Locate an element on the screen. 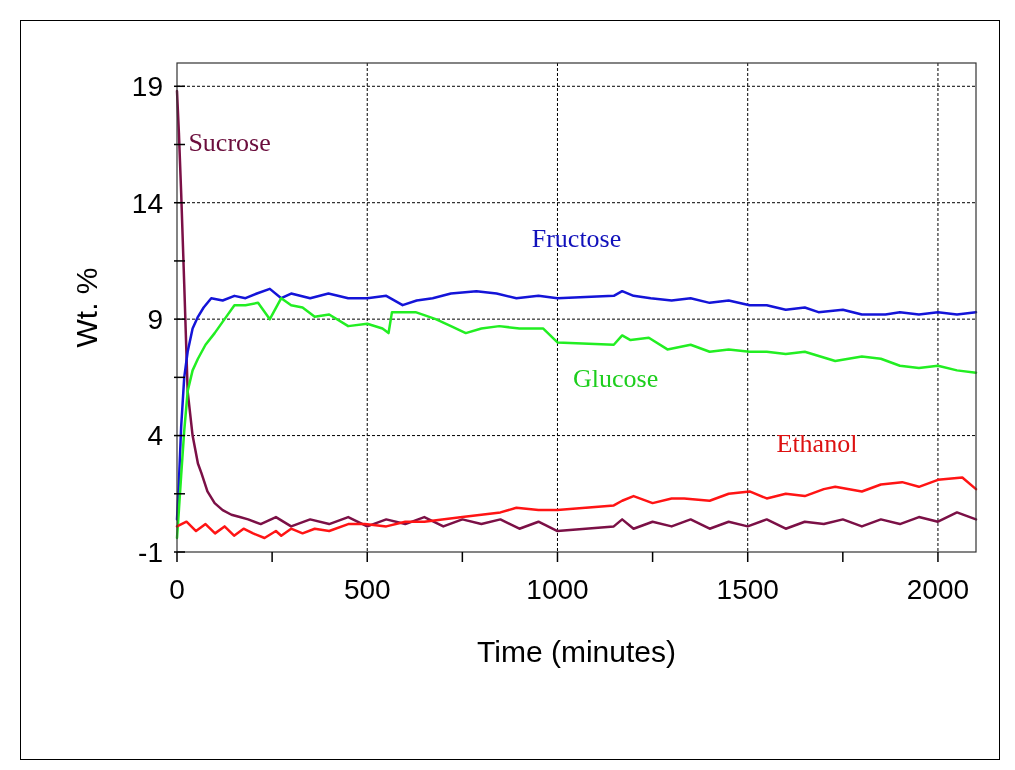 The image size is (1015, 770). x-tick-label: 1500 is located at coordinates (747, 589).